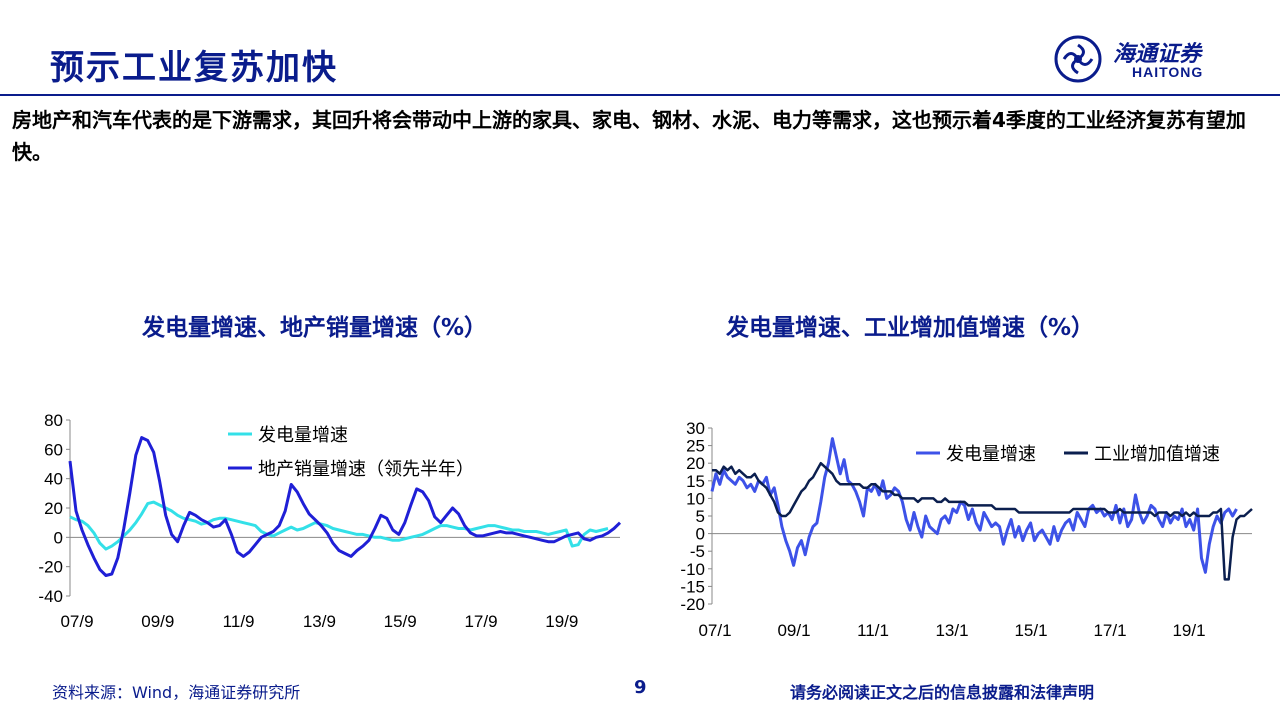 The image size is (1280, 720). Describe the element at coordinates (339, 525) in the screenshot. I see `chart1-series-1-line` at that location.